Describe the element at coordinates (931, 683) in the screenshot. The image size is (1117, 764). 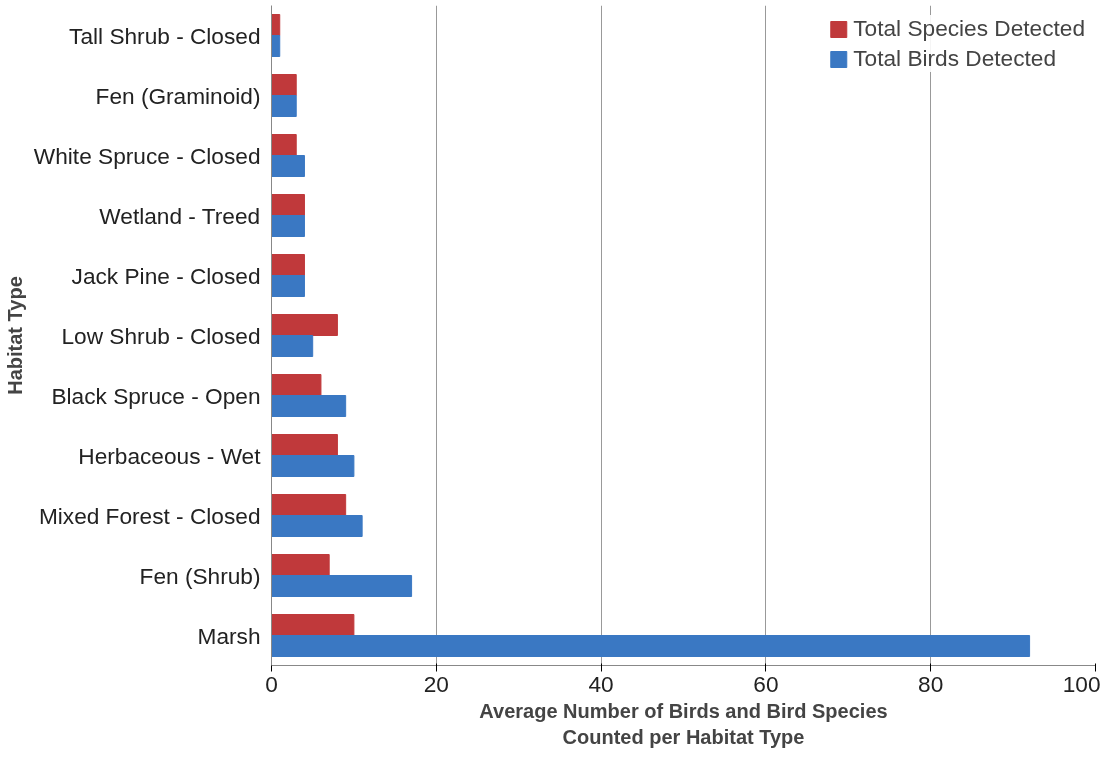
I see `x-tick-label: 80` at that location.